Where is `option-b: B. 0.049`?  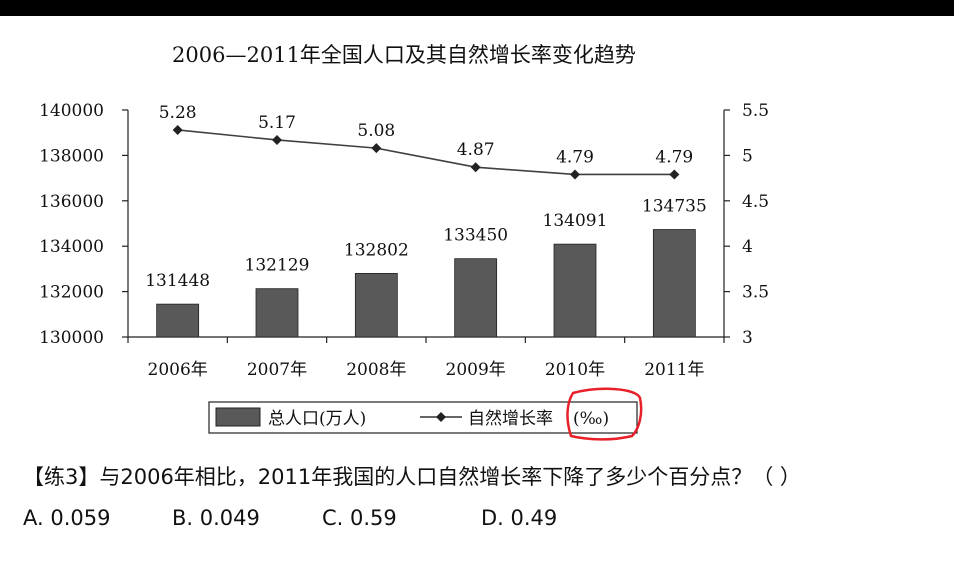 option-b: B. 0.049 is located at coordinates (216, 518).